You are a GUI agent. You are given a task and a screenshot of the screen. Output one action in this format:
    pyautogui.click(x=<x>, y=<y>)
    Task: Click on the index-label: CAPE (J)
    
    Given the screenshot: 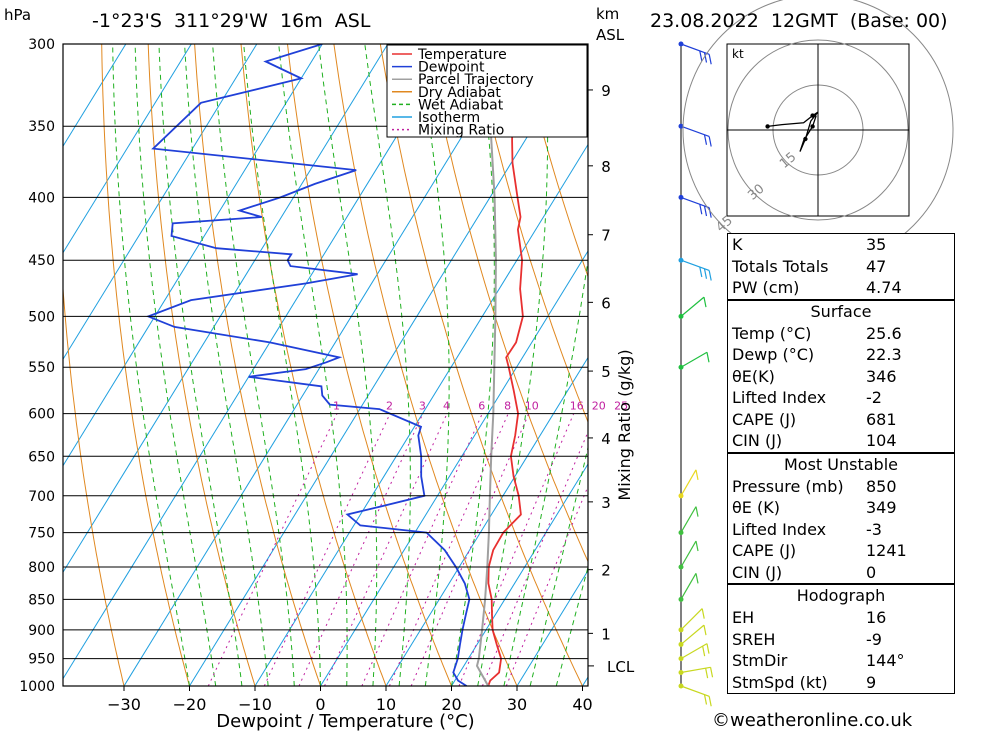 What is the action you would take?
    pyautogui.click(x=764, y=550)
    